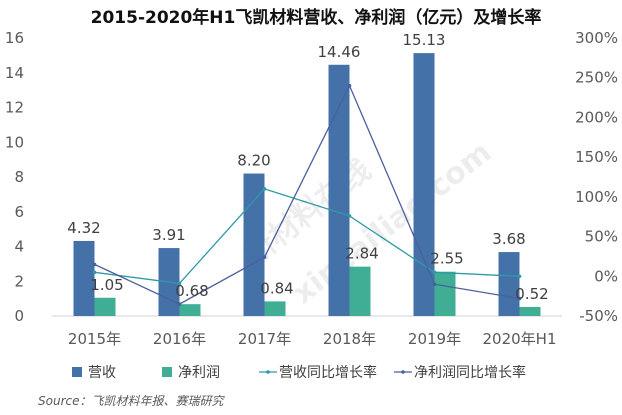  Describe the element at coordinates (316, 17) in the screenshot. I see `chart-title: 2015-2020年H1飞凯材料营收、净利润（亿元）及增长率` at that location.